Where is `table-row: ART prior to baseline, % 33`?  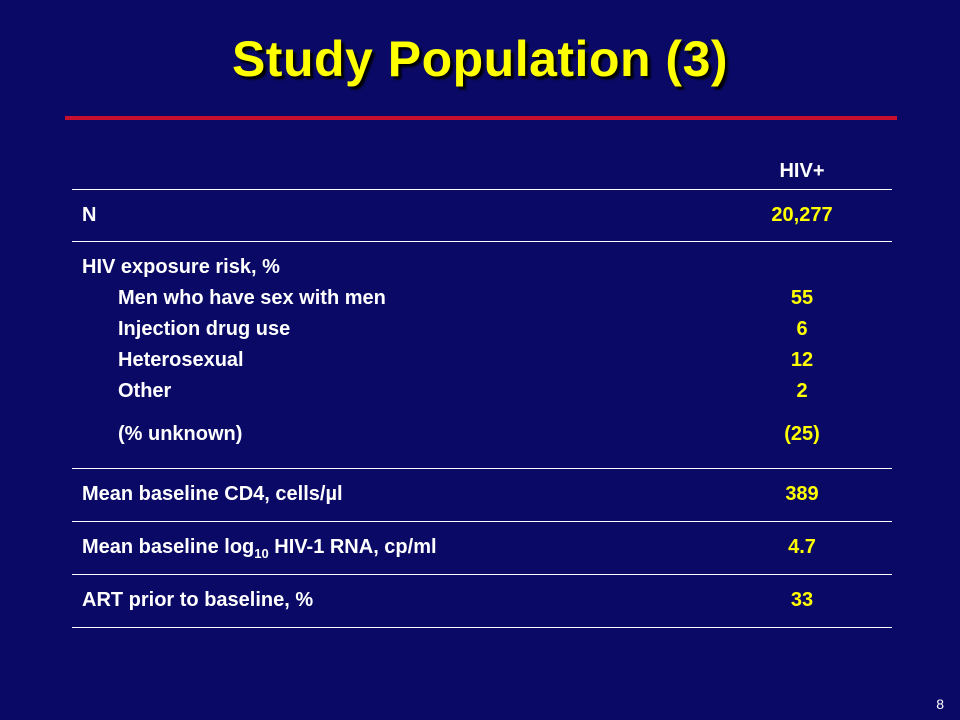
table-row: ART prior to baseline, % 33 is located at coordinates (482, 601).